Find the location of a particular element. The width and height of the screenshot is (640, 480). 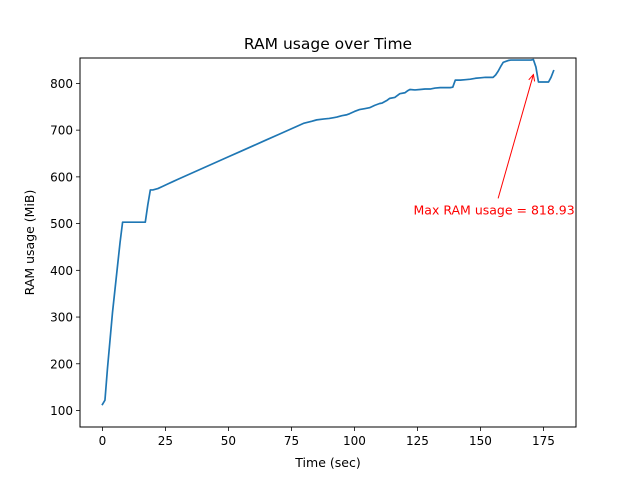

x-tick-label: 0 is located at coordinates (103, 441).